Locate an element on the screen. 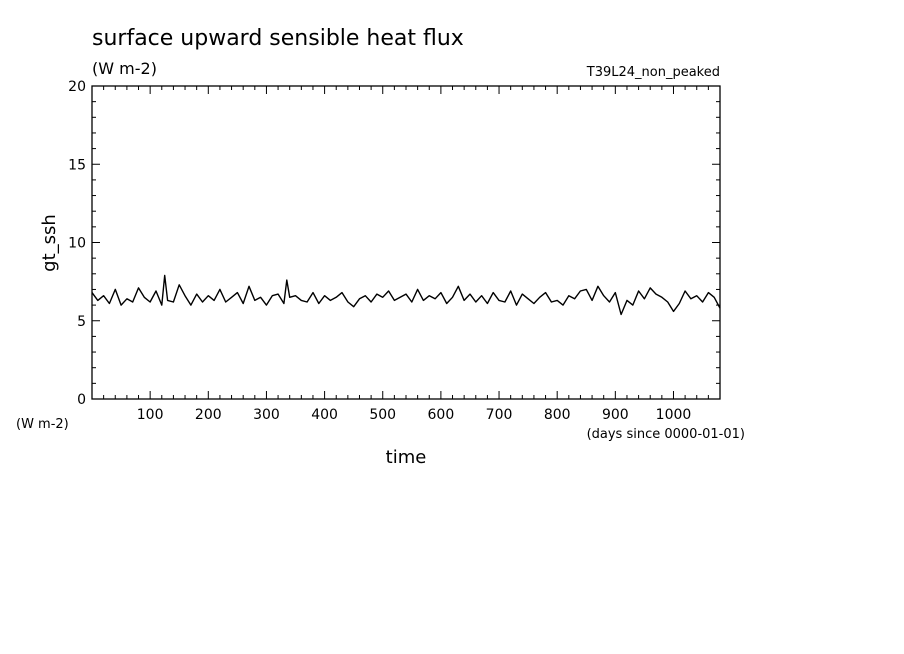 The height and width of the screenshot is (654, 904). x-tick-label: 400 is located at coordinates (324, 415).